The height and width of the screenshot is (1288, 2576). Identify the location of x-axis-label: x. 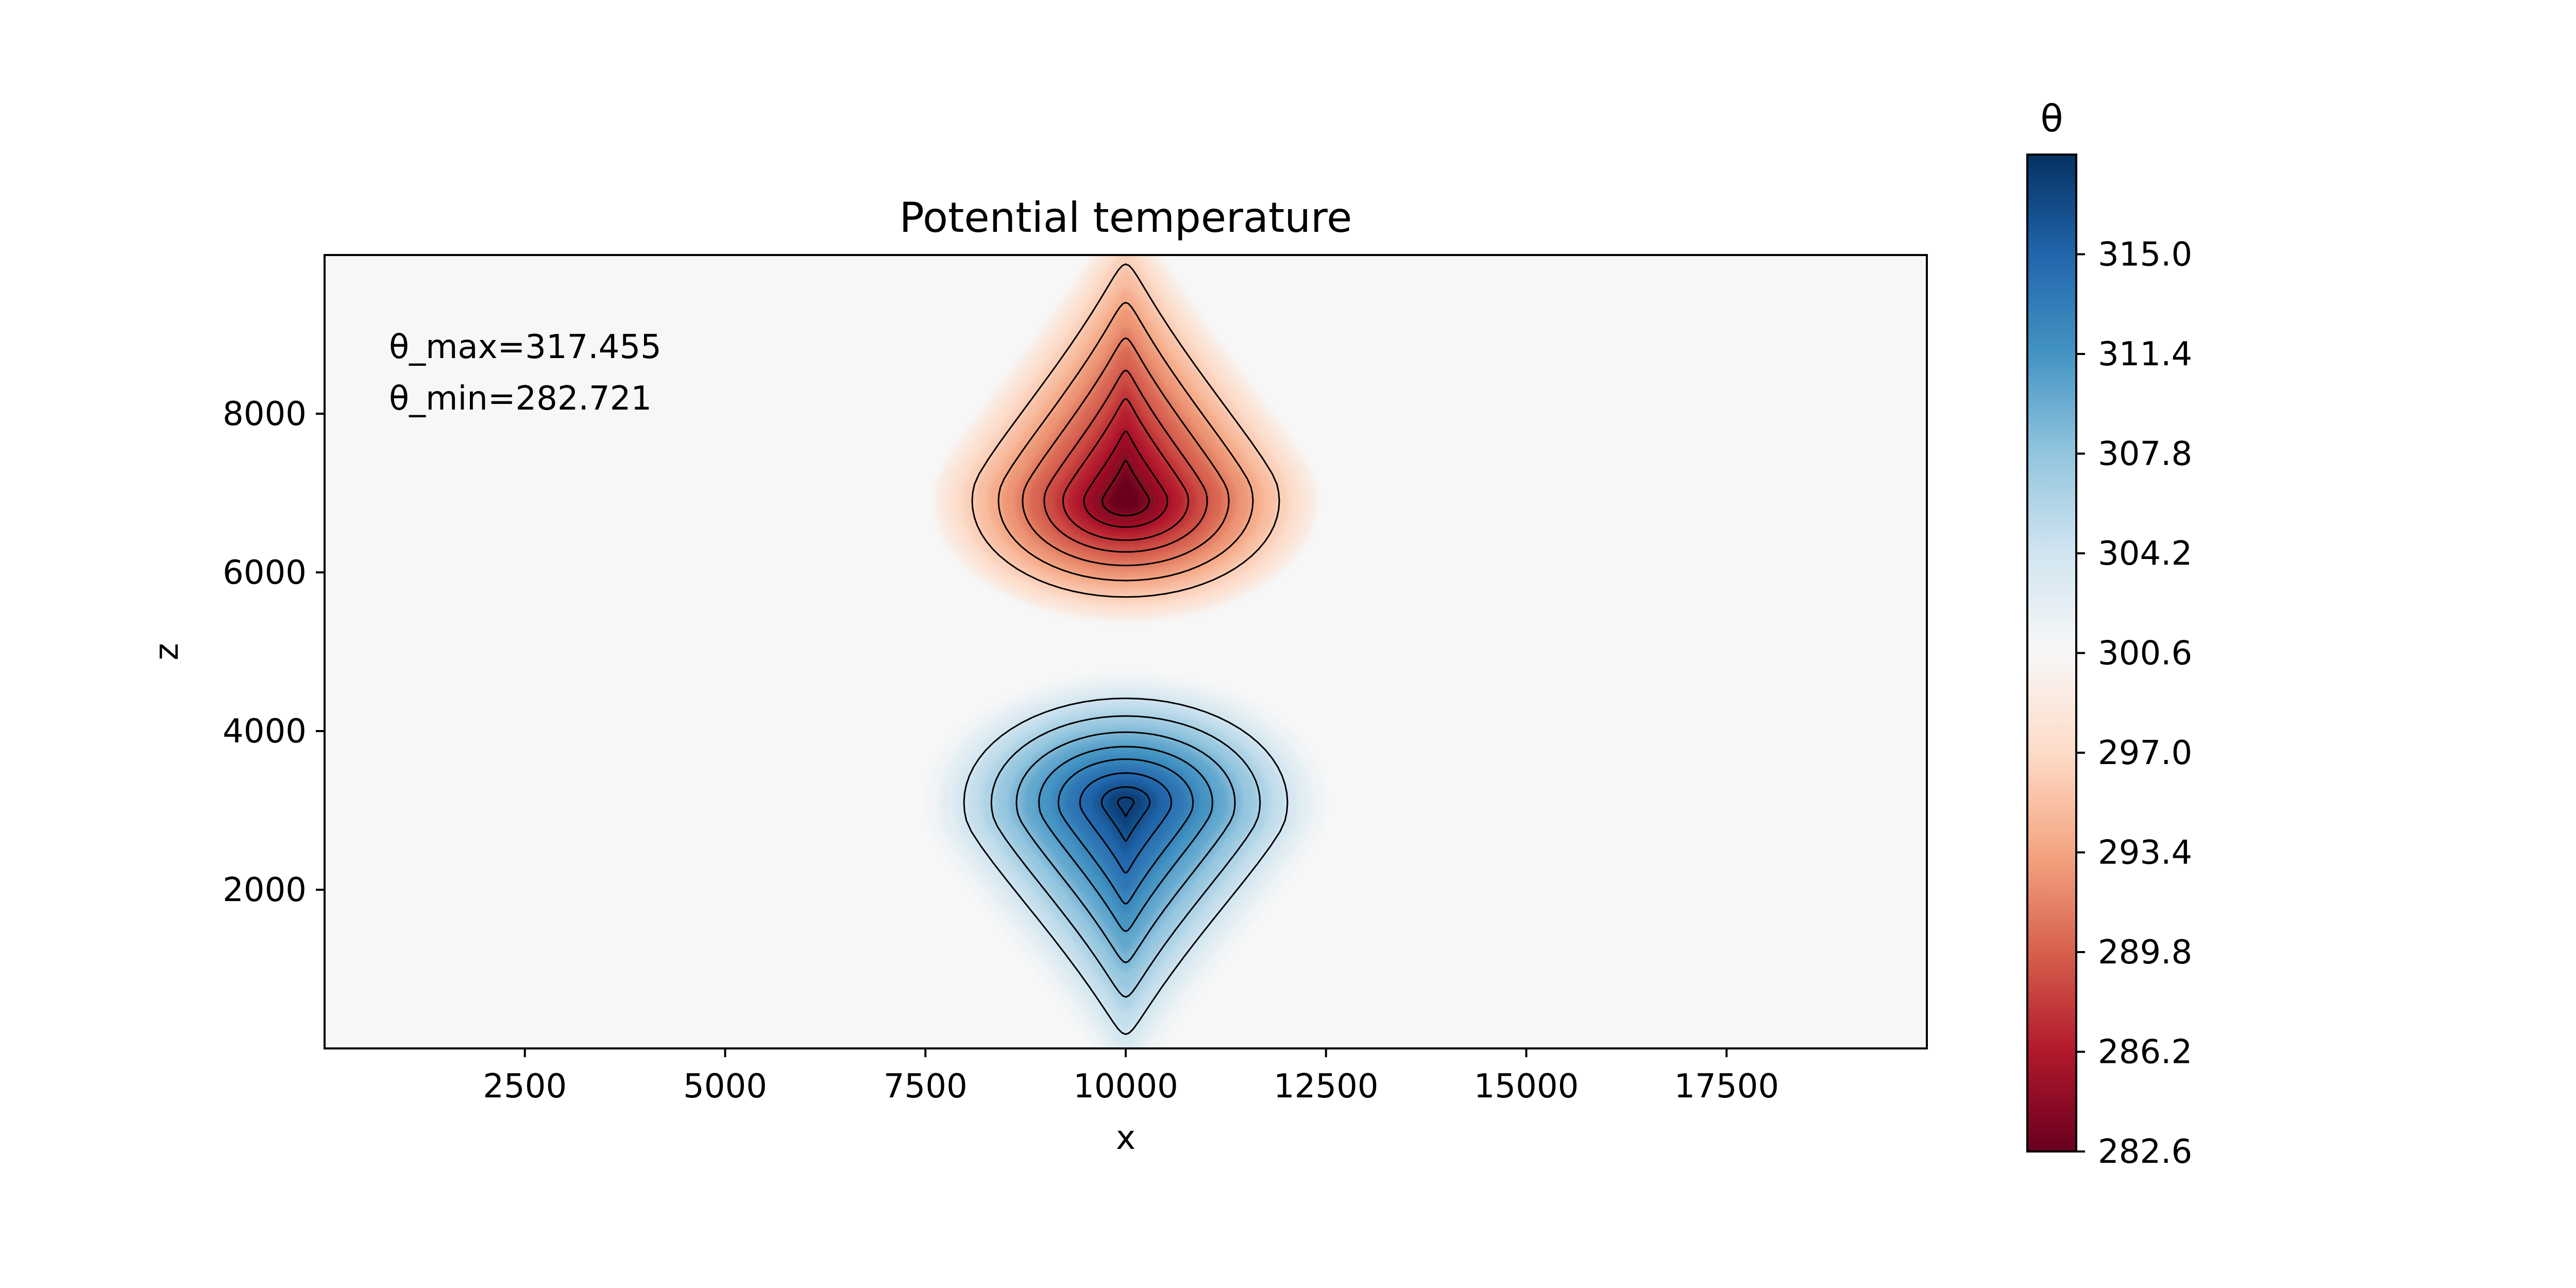
(1126, 1138).